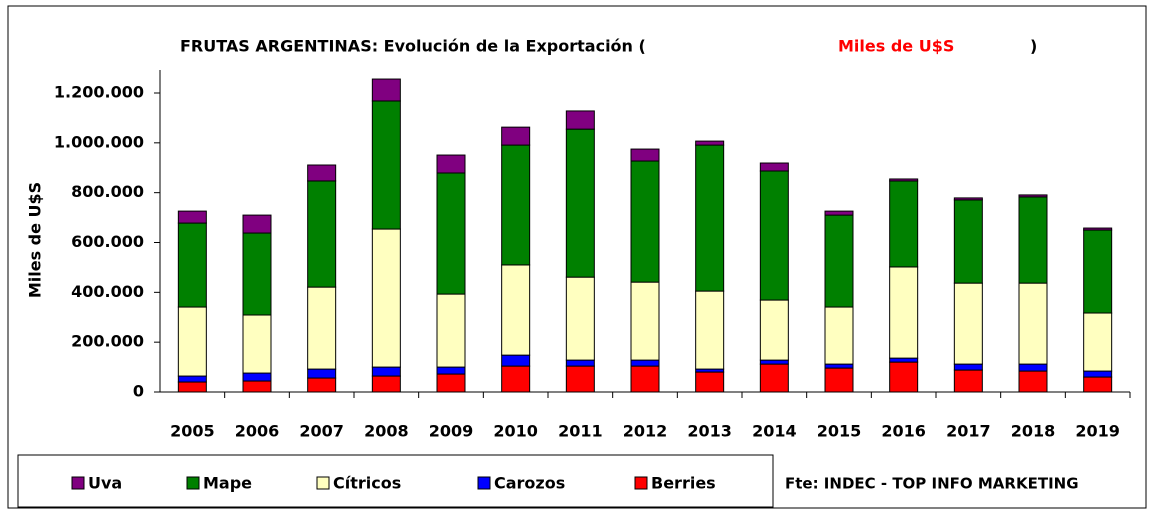 This screenshot has width=1154, height=516. What do you see at coordinates (968, 431) in the screenshot?
I see `x-tick-label: 2017` at bounding box center [968, 431].